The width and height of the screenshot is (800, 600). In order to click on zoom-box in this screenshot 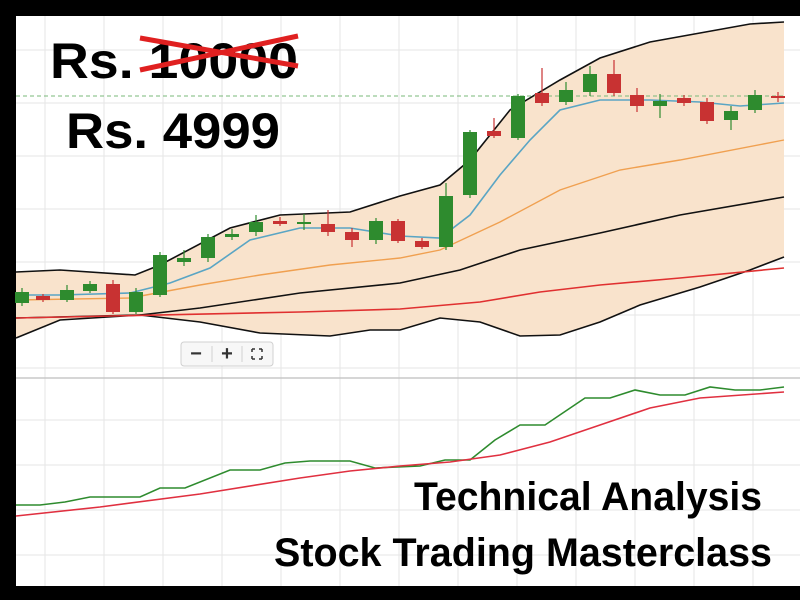, I will do `click(227, 354)`.